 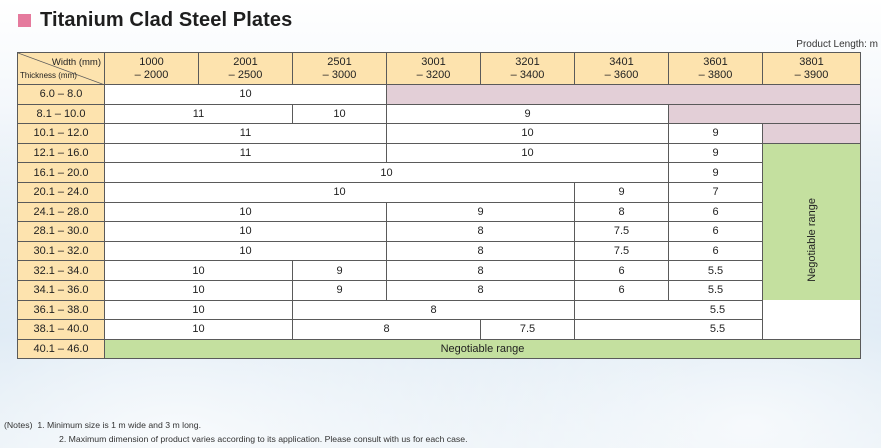 What do you see at coordinates (61, 212) in the screenshot?
I see `thickness-cell: 24.1 – 28.0` at bounding box center [61, 212].